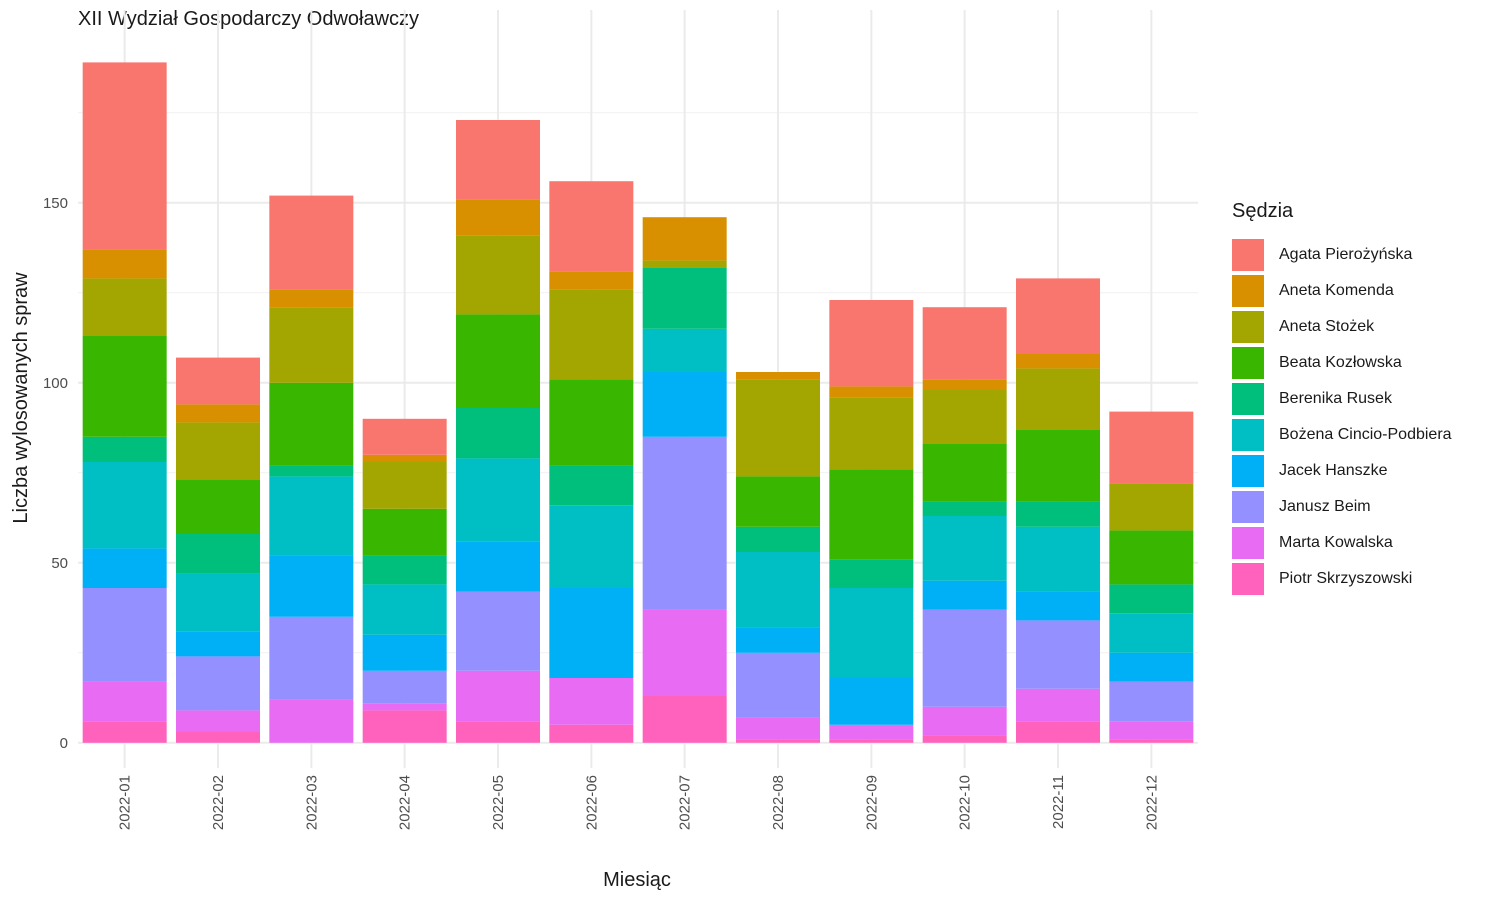 This screenshot has height=900, width=1500. What do you see at coordinates (1333, 470) in the screenshot?
I see `legend-label: Jacek Hanszke` at bounding box center [1333, 470].